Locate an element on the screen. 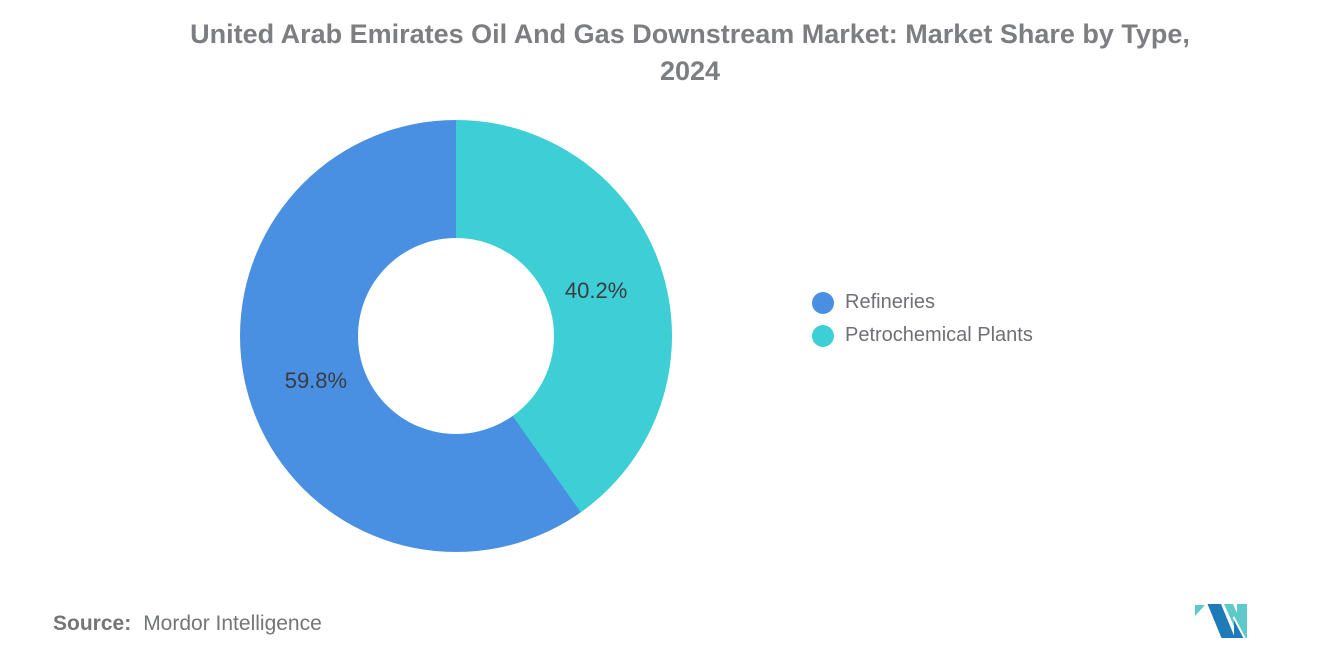 This screenshot has width=1320, height=665. legend-item-petrochemical-plants: Petrochemical Plants is located at coordinates (922, 335).